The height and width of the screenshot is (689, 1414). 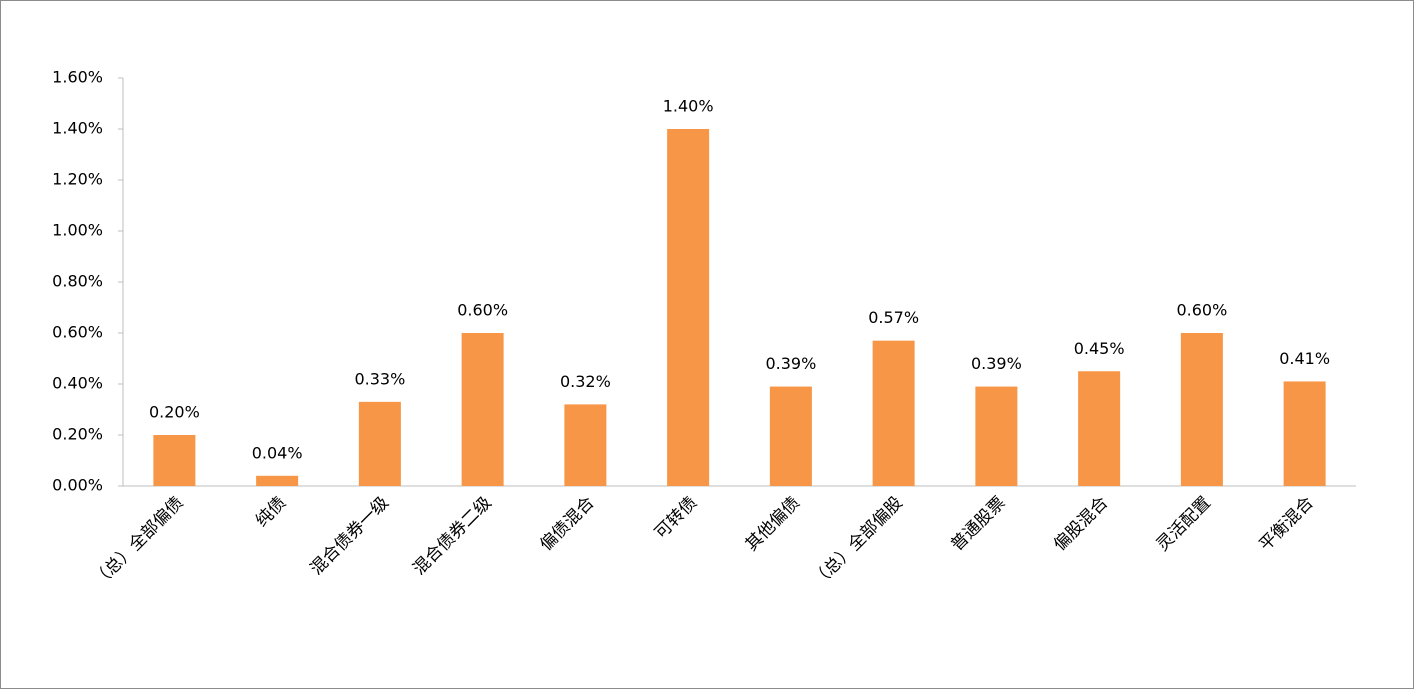 What do you see at coordinates (77, 383) in the screenshot?
I see `y-tick-label: 0.40%` at bounding box center [77, 383].